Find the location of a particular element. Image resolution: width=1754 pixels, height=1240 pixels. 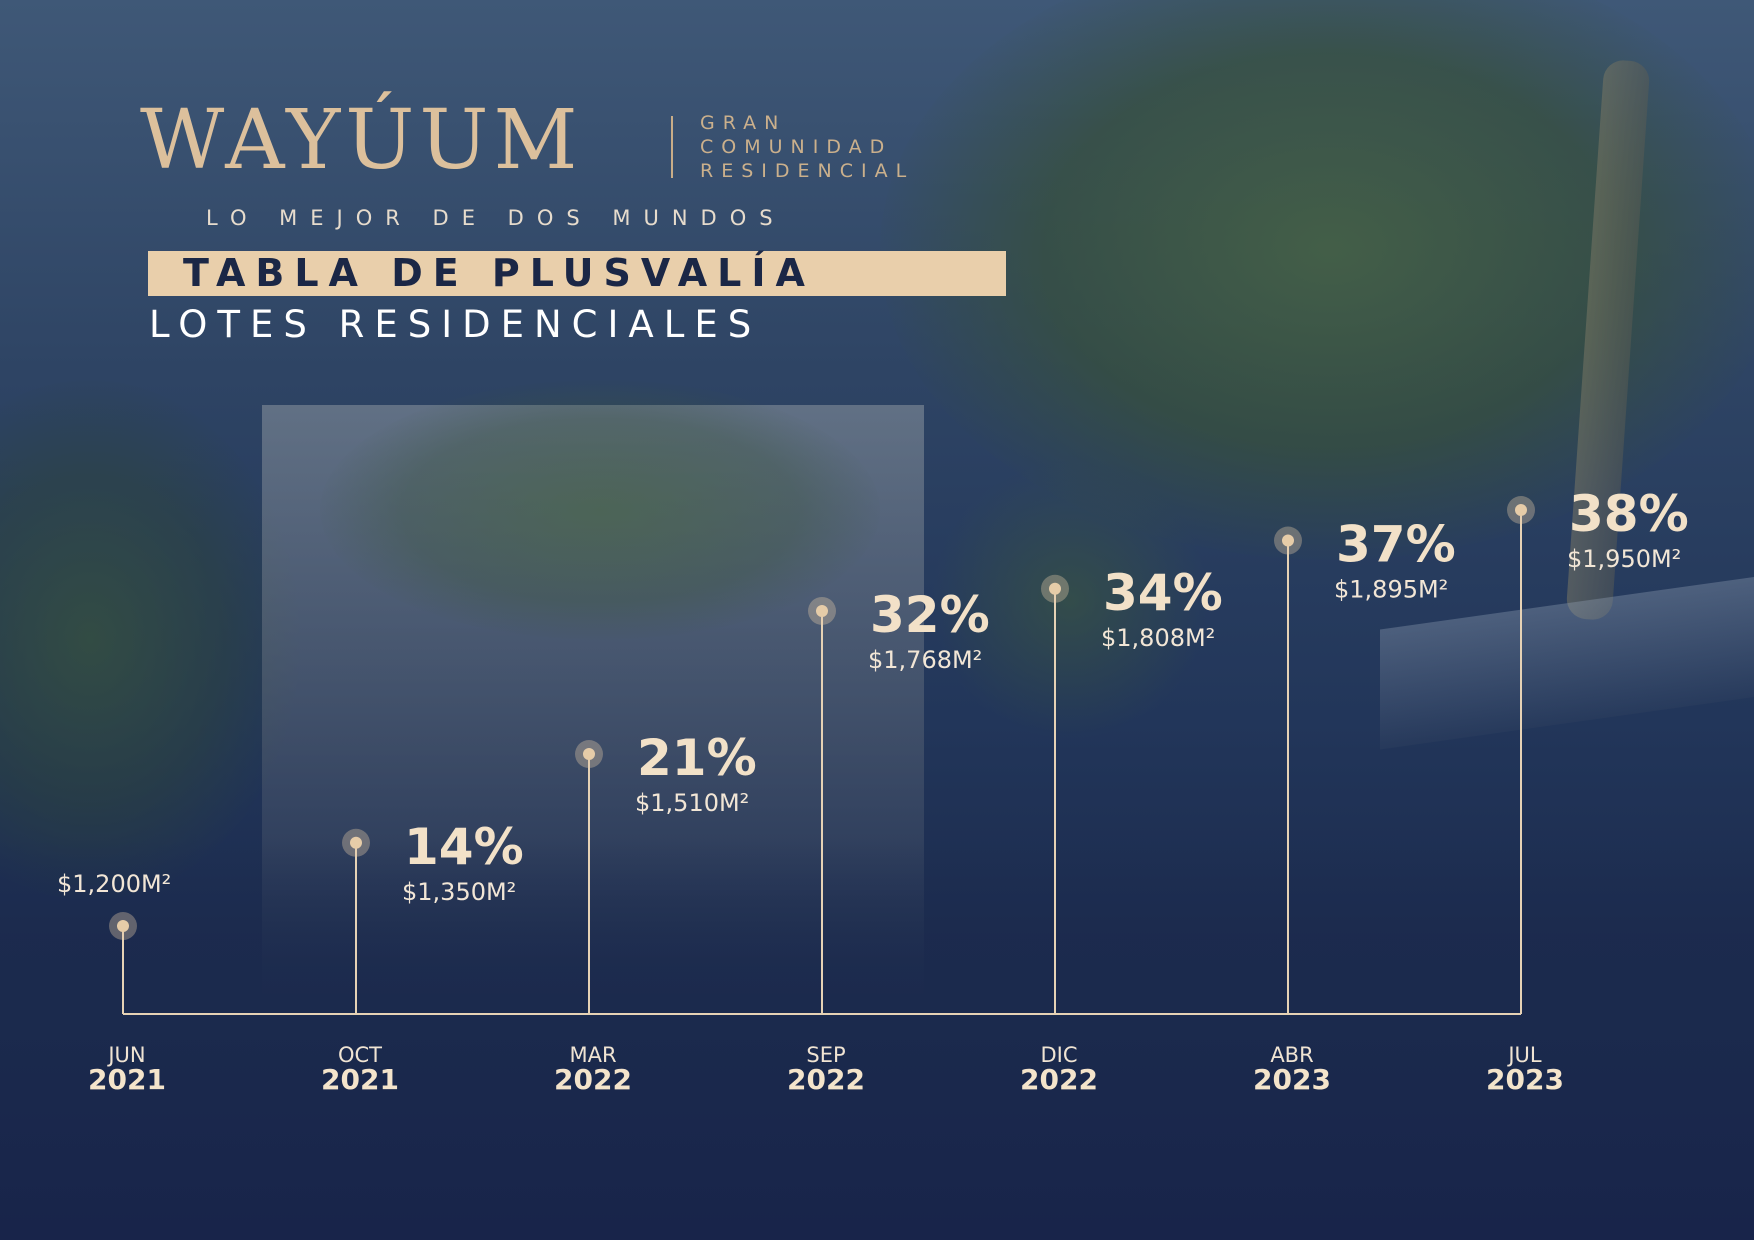

chart-subtitle: LOTES RESIDENCIALES is located at coordinates (455, 324).